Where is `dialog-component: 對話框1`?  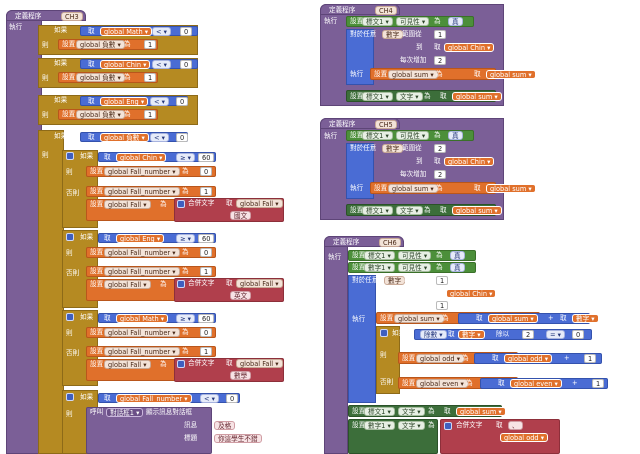
dialog-component: 對話框1 is located at coordinates (125, 412).